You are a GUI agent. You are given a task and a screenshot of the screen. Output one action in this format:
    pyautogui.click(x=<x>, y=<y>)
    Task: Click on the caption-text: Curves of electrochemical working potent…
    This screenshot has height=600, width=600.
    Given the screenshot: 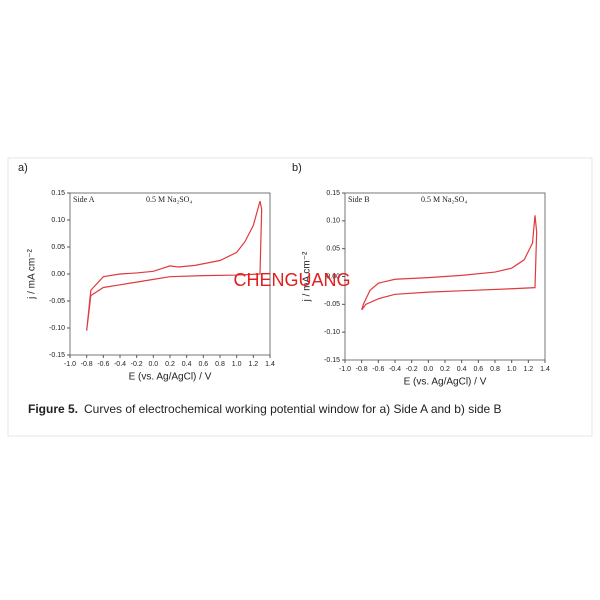 What is the action you would take?
    pyautogui.click(x=293, y=409)
    